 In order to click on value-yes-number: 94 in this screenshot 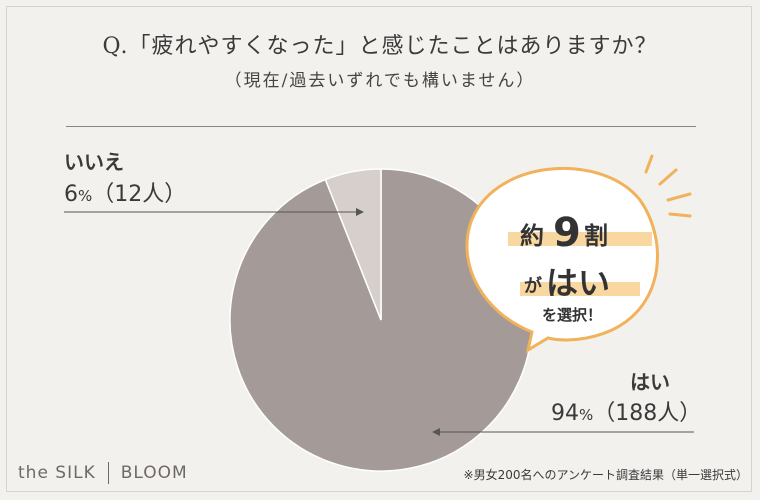, I will do `click(565, 413)`.